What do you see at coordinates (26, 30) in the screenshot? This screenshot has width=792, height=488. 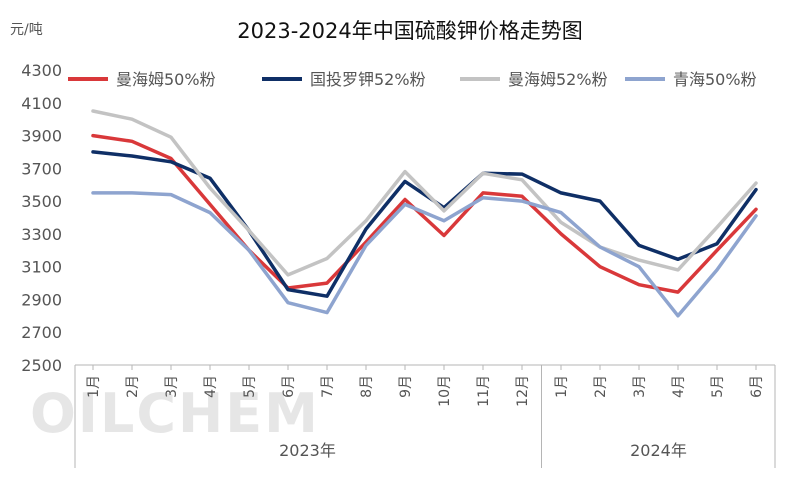 I see `unit-label: 元/吨` at bounding box center [26, 30].